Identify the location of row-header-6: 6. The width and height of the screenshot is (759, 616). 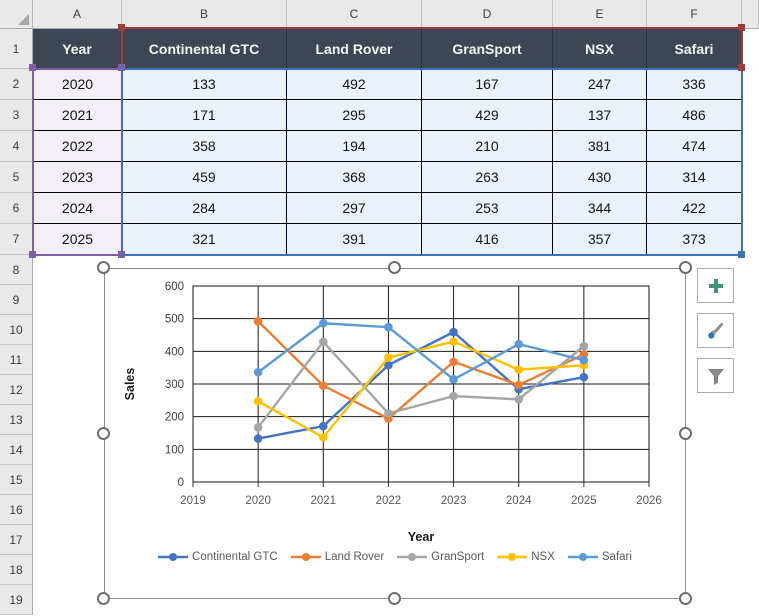
(16, 208).